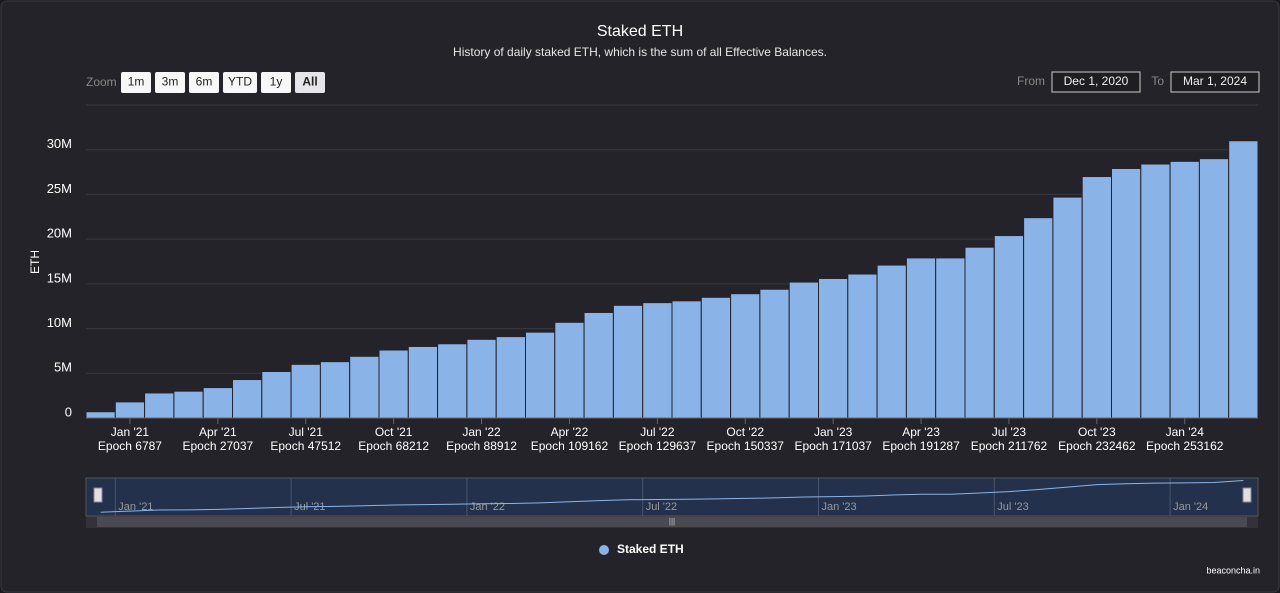 The image size is (1280, 593). I want to click on to-label: To, so click(1157, 81).